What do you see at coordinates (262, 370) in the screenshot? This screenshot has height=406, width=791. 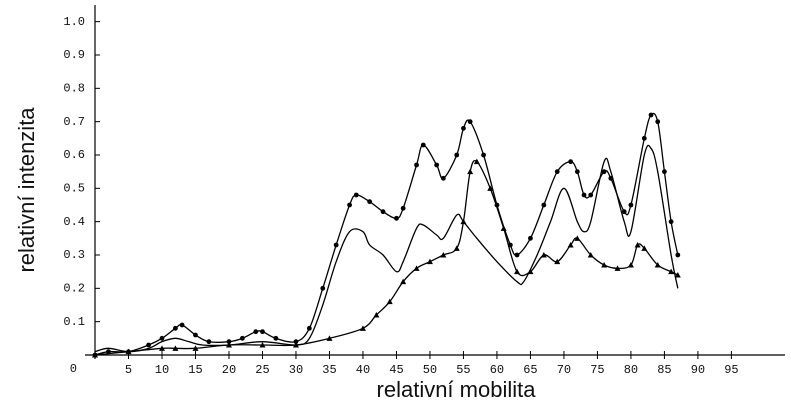 I see `x-tick-label: 25` at bounding box center [262, 370].